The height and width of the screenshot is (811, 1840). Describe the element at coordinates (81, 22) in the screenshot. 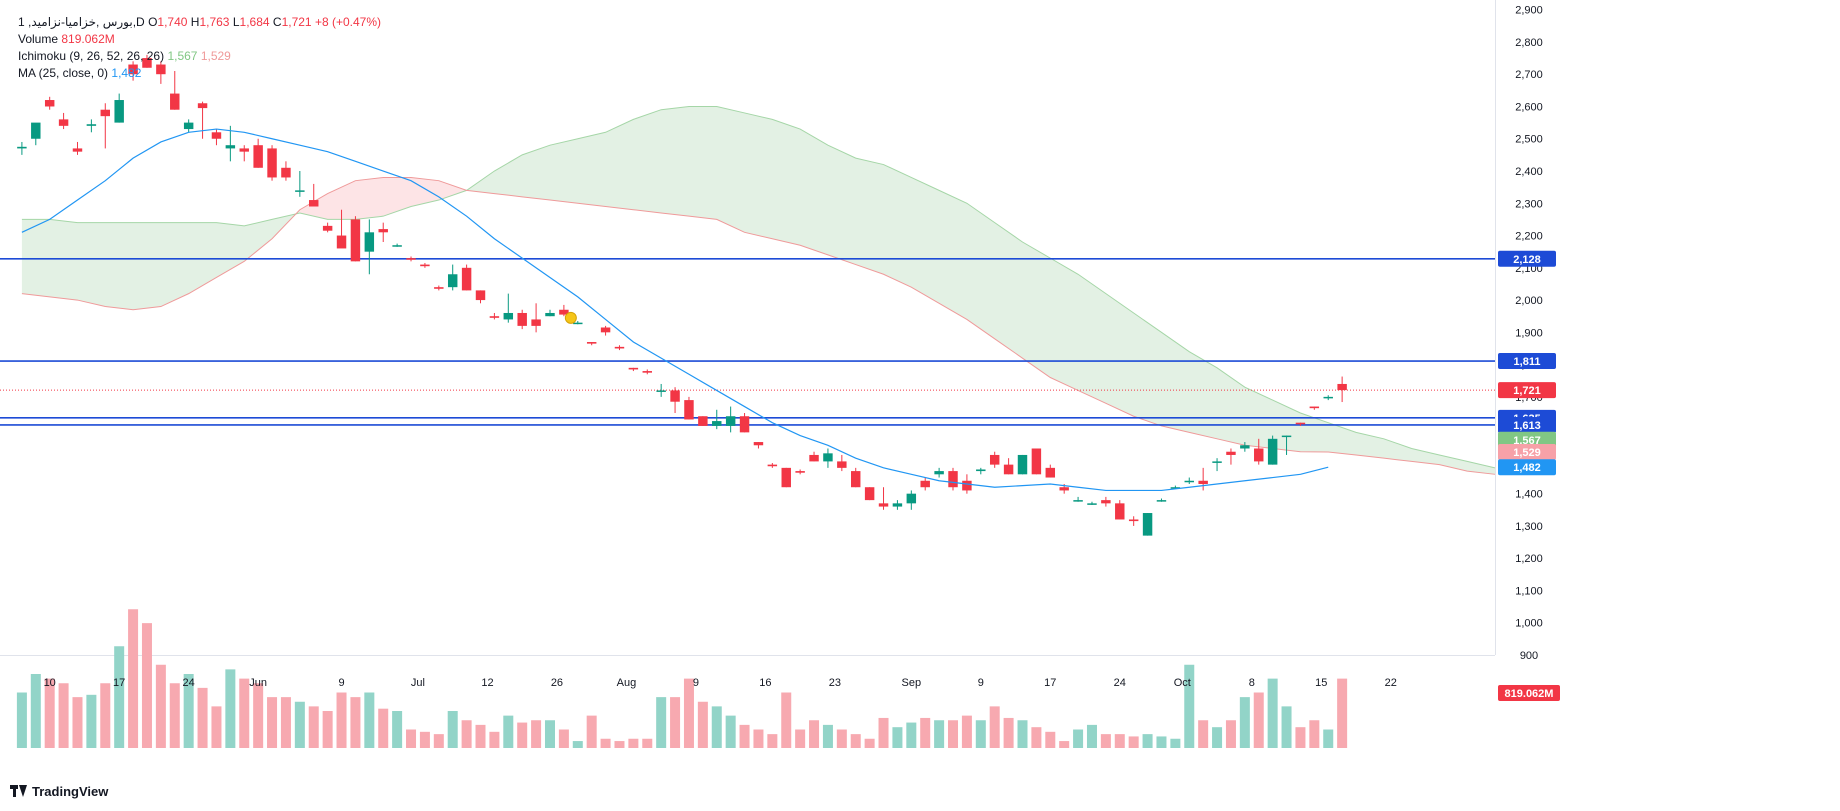

I see `symbol-title: 1 ,بورس ,خزامیا-نزامید,D` at that location.